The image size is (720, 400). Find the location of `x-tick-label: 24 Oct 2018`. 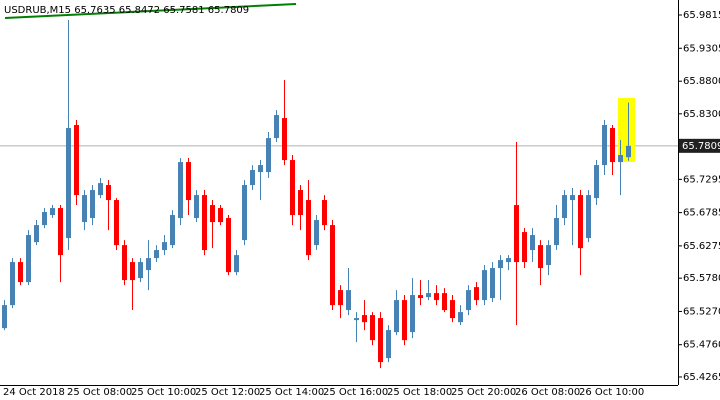

x-tick-label: 24 Oct 2018 is located at coordinates (34, 392).